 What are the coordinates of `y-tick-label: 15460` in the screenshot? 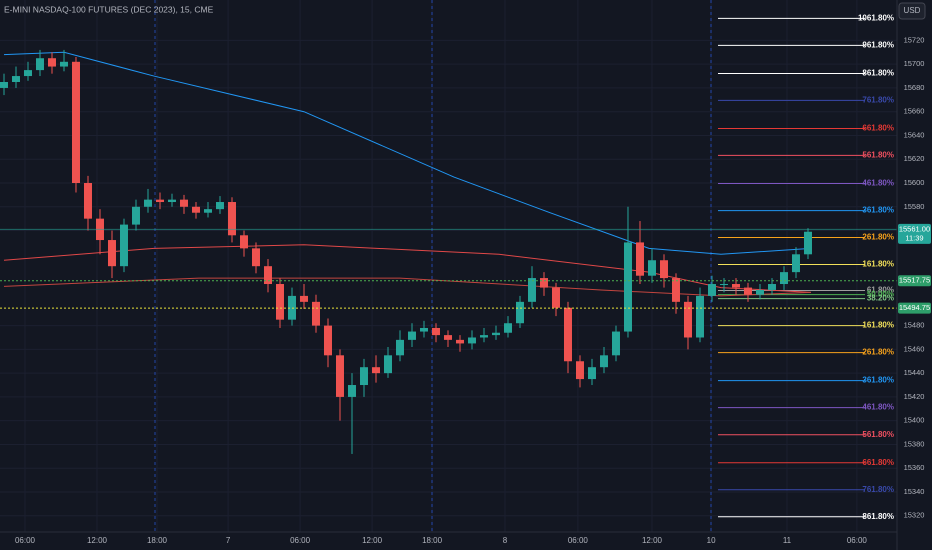 It's located at (914, 348).